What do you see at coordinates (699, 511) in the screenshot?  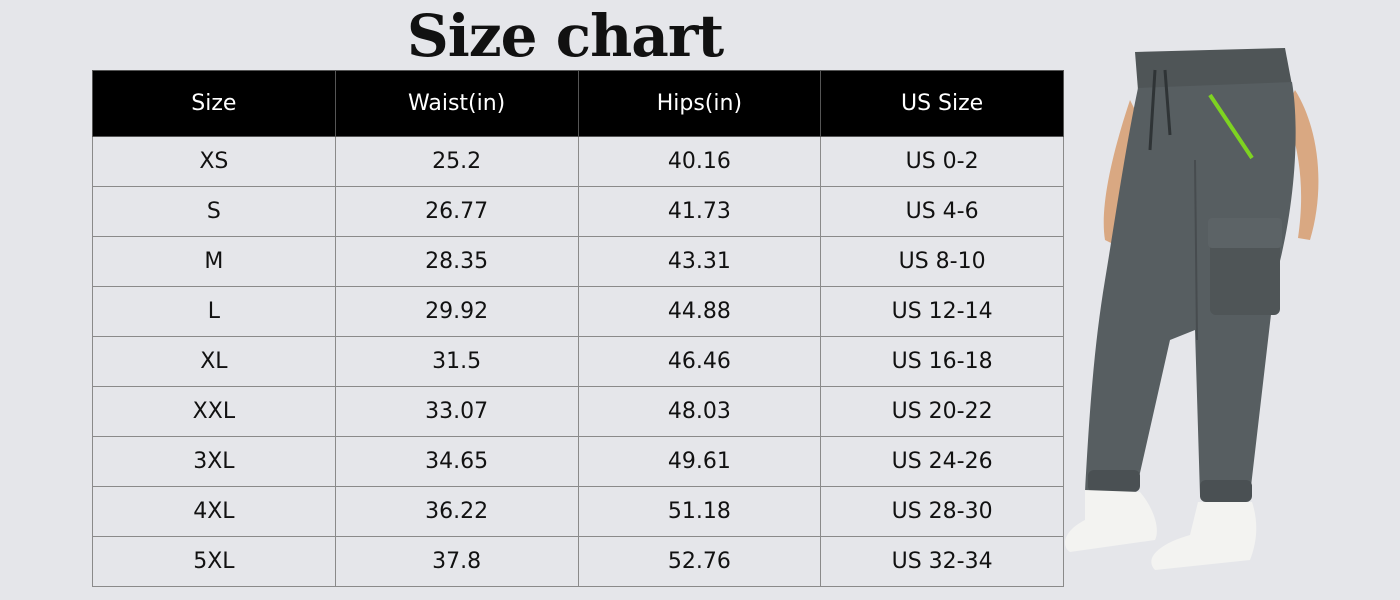 I see `table-cell: 51.18` at bounding box center [699, 511].